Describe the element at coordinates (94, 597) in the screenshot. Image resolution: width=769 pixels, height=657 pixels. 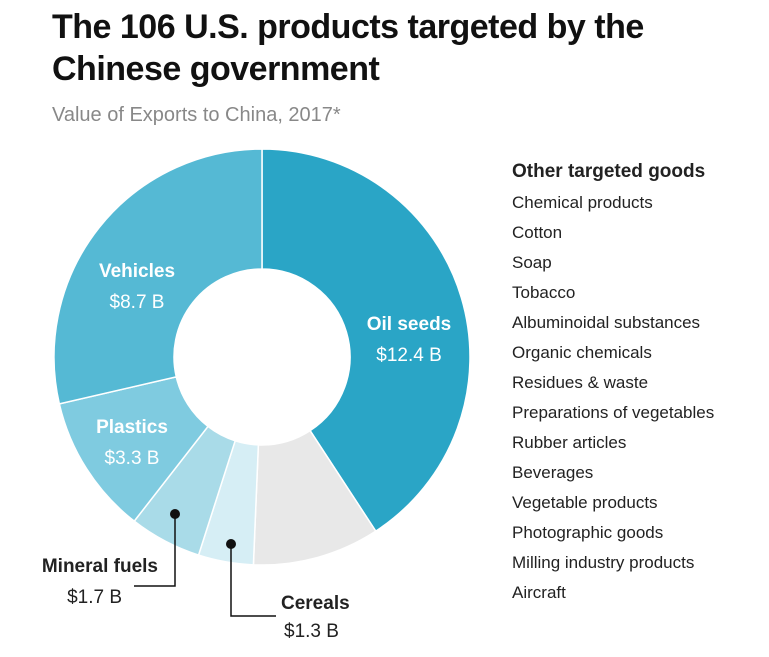
I see `value-mineral-fuels: $1.7 B` at that location.